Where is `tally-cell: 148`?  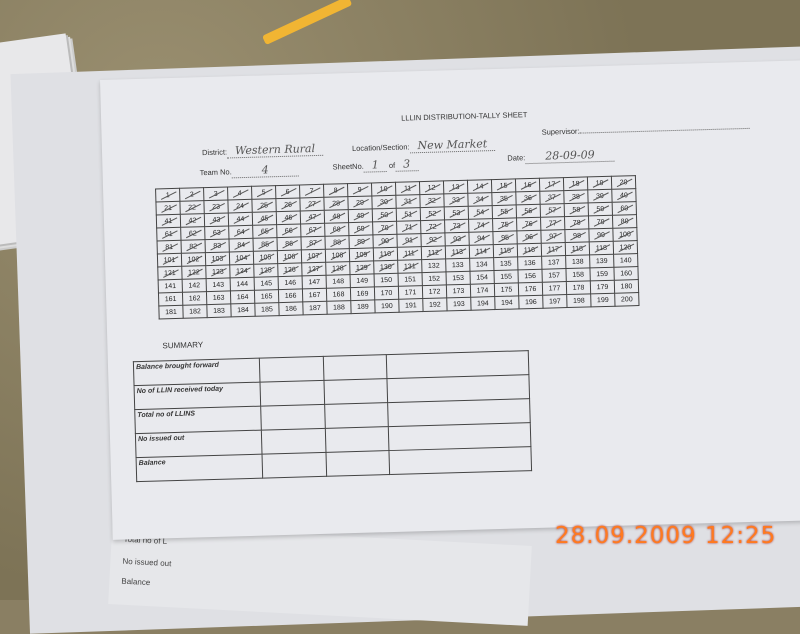 tally-cell: 148 is located at coordinates (338, 281).